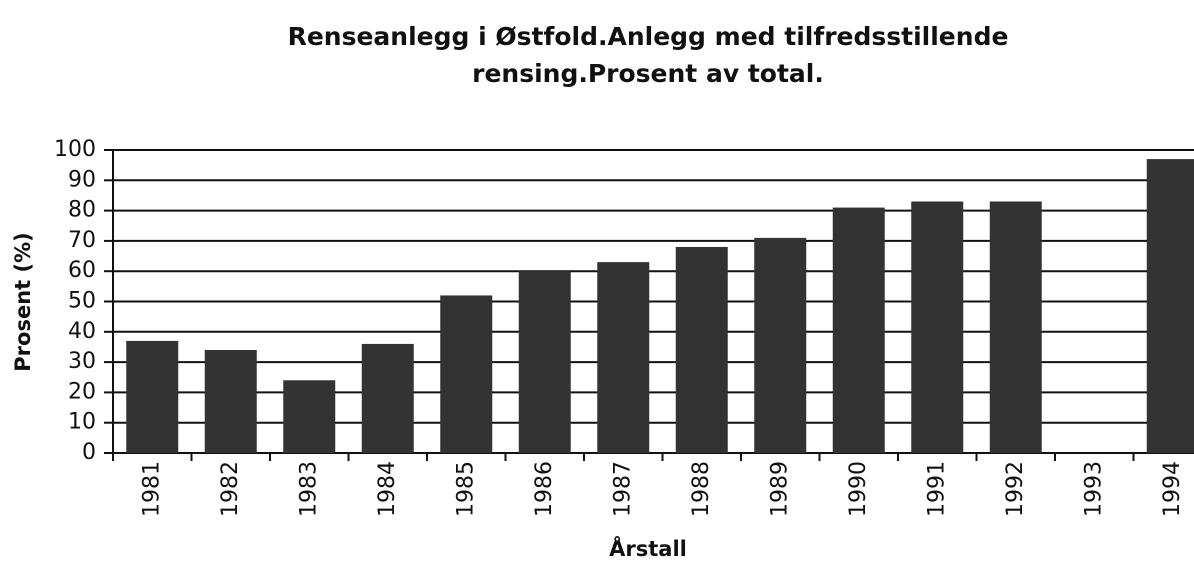  What do you see at coordinates (82, 422) in the screenshot?
I see `y-tick-label: 10` at bounding box center [82, 422].